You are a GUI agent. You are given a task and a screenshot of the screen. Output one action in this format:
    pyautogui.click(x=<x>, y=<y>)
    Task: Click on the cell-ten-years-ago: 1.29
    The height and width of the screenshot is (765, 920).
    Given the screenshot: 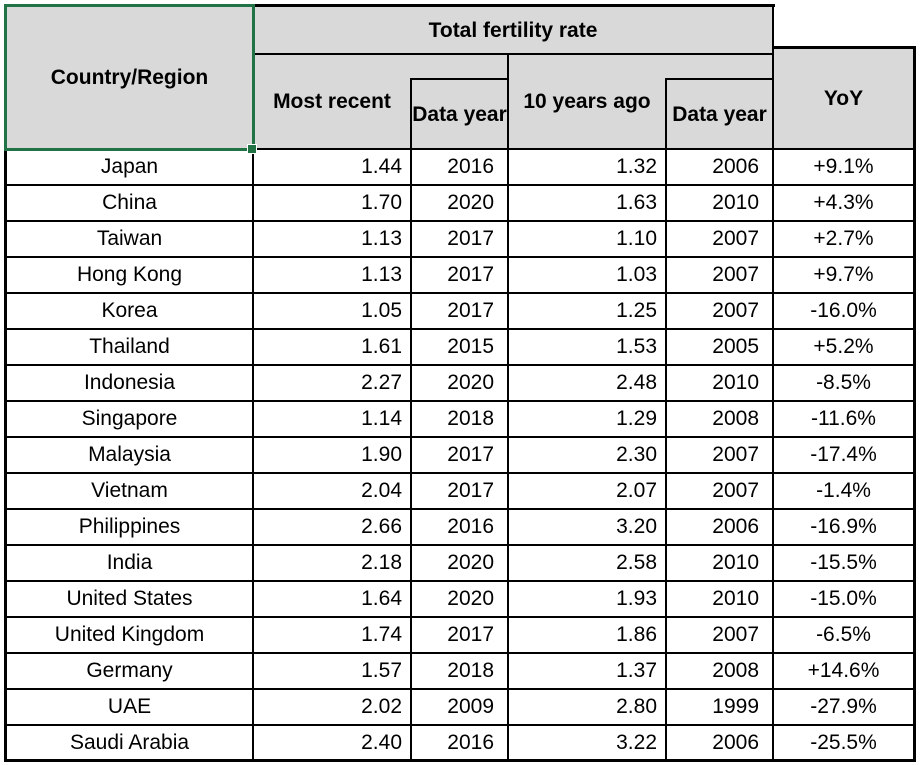 What is the action you would take?
    pyautogui.click(x=588, y=420)
    